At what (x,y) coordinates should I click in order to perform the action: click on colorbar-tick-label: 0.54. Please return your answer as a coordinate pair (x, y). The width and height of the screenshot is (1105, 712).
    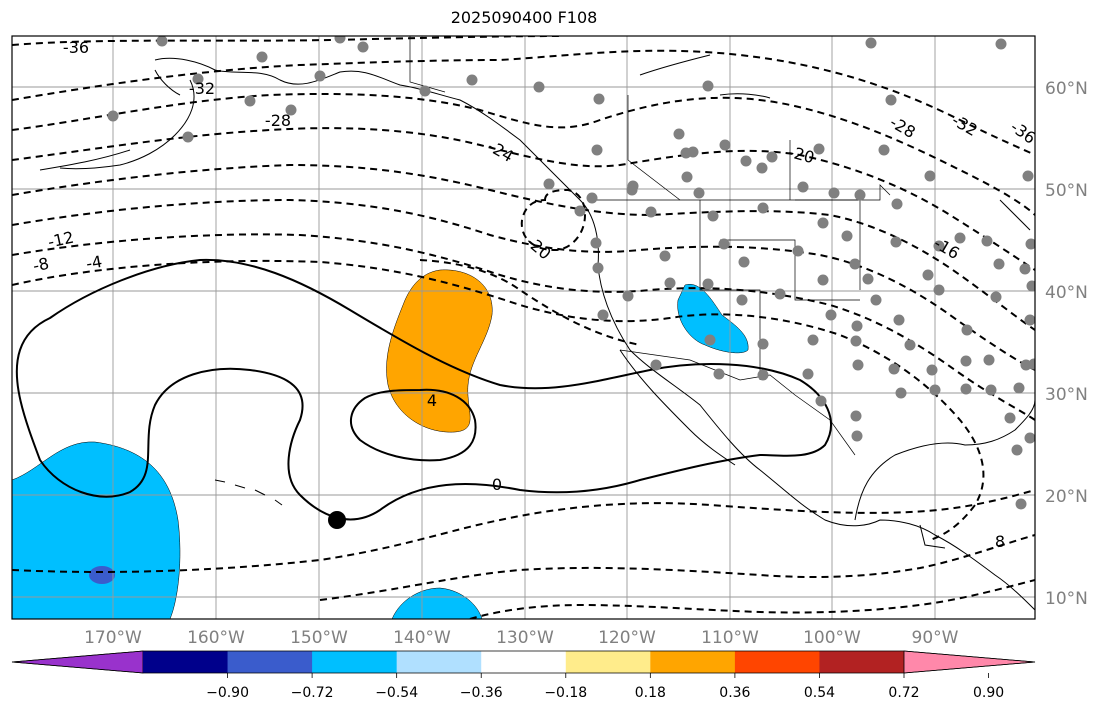
    Looking at the image, I should click on (819, 693).